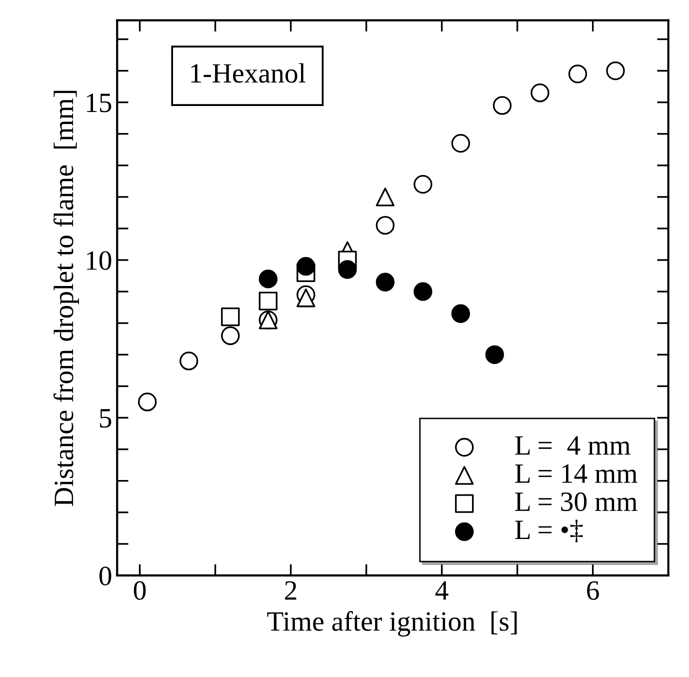 This screenshot has width=689, height=677. What do you see at coordinates (99, 260) in the screenshot?
I see `y-tick-label: 10` at bounding box center [99, 260].